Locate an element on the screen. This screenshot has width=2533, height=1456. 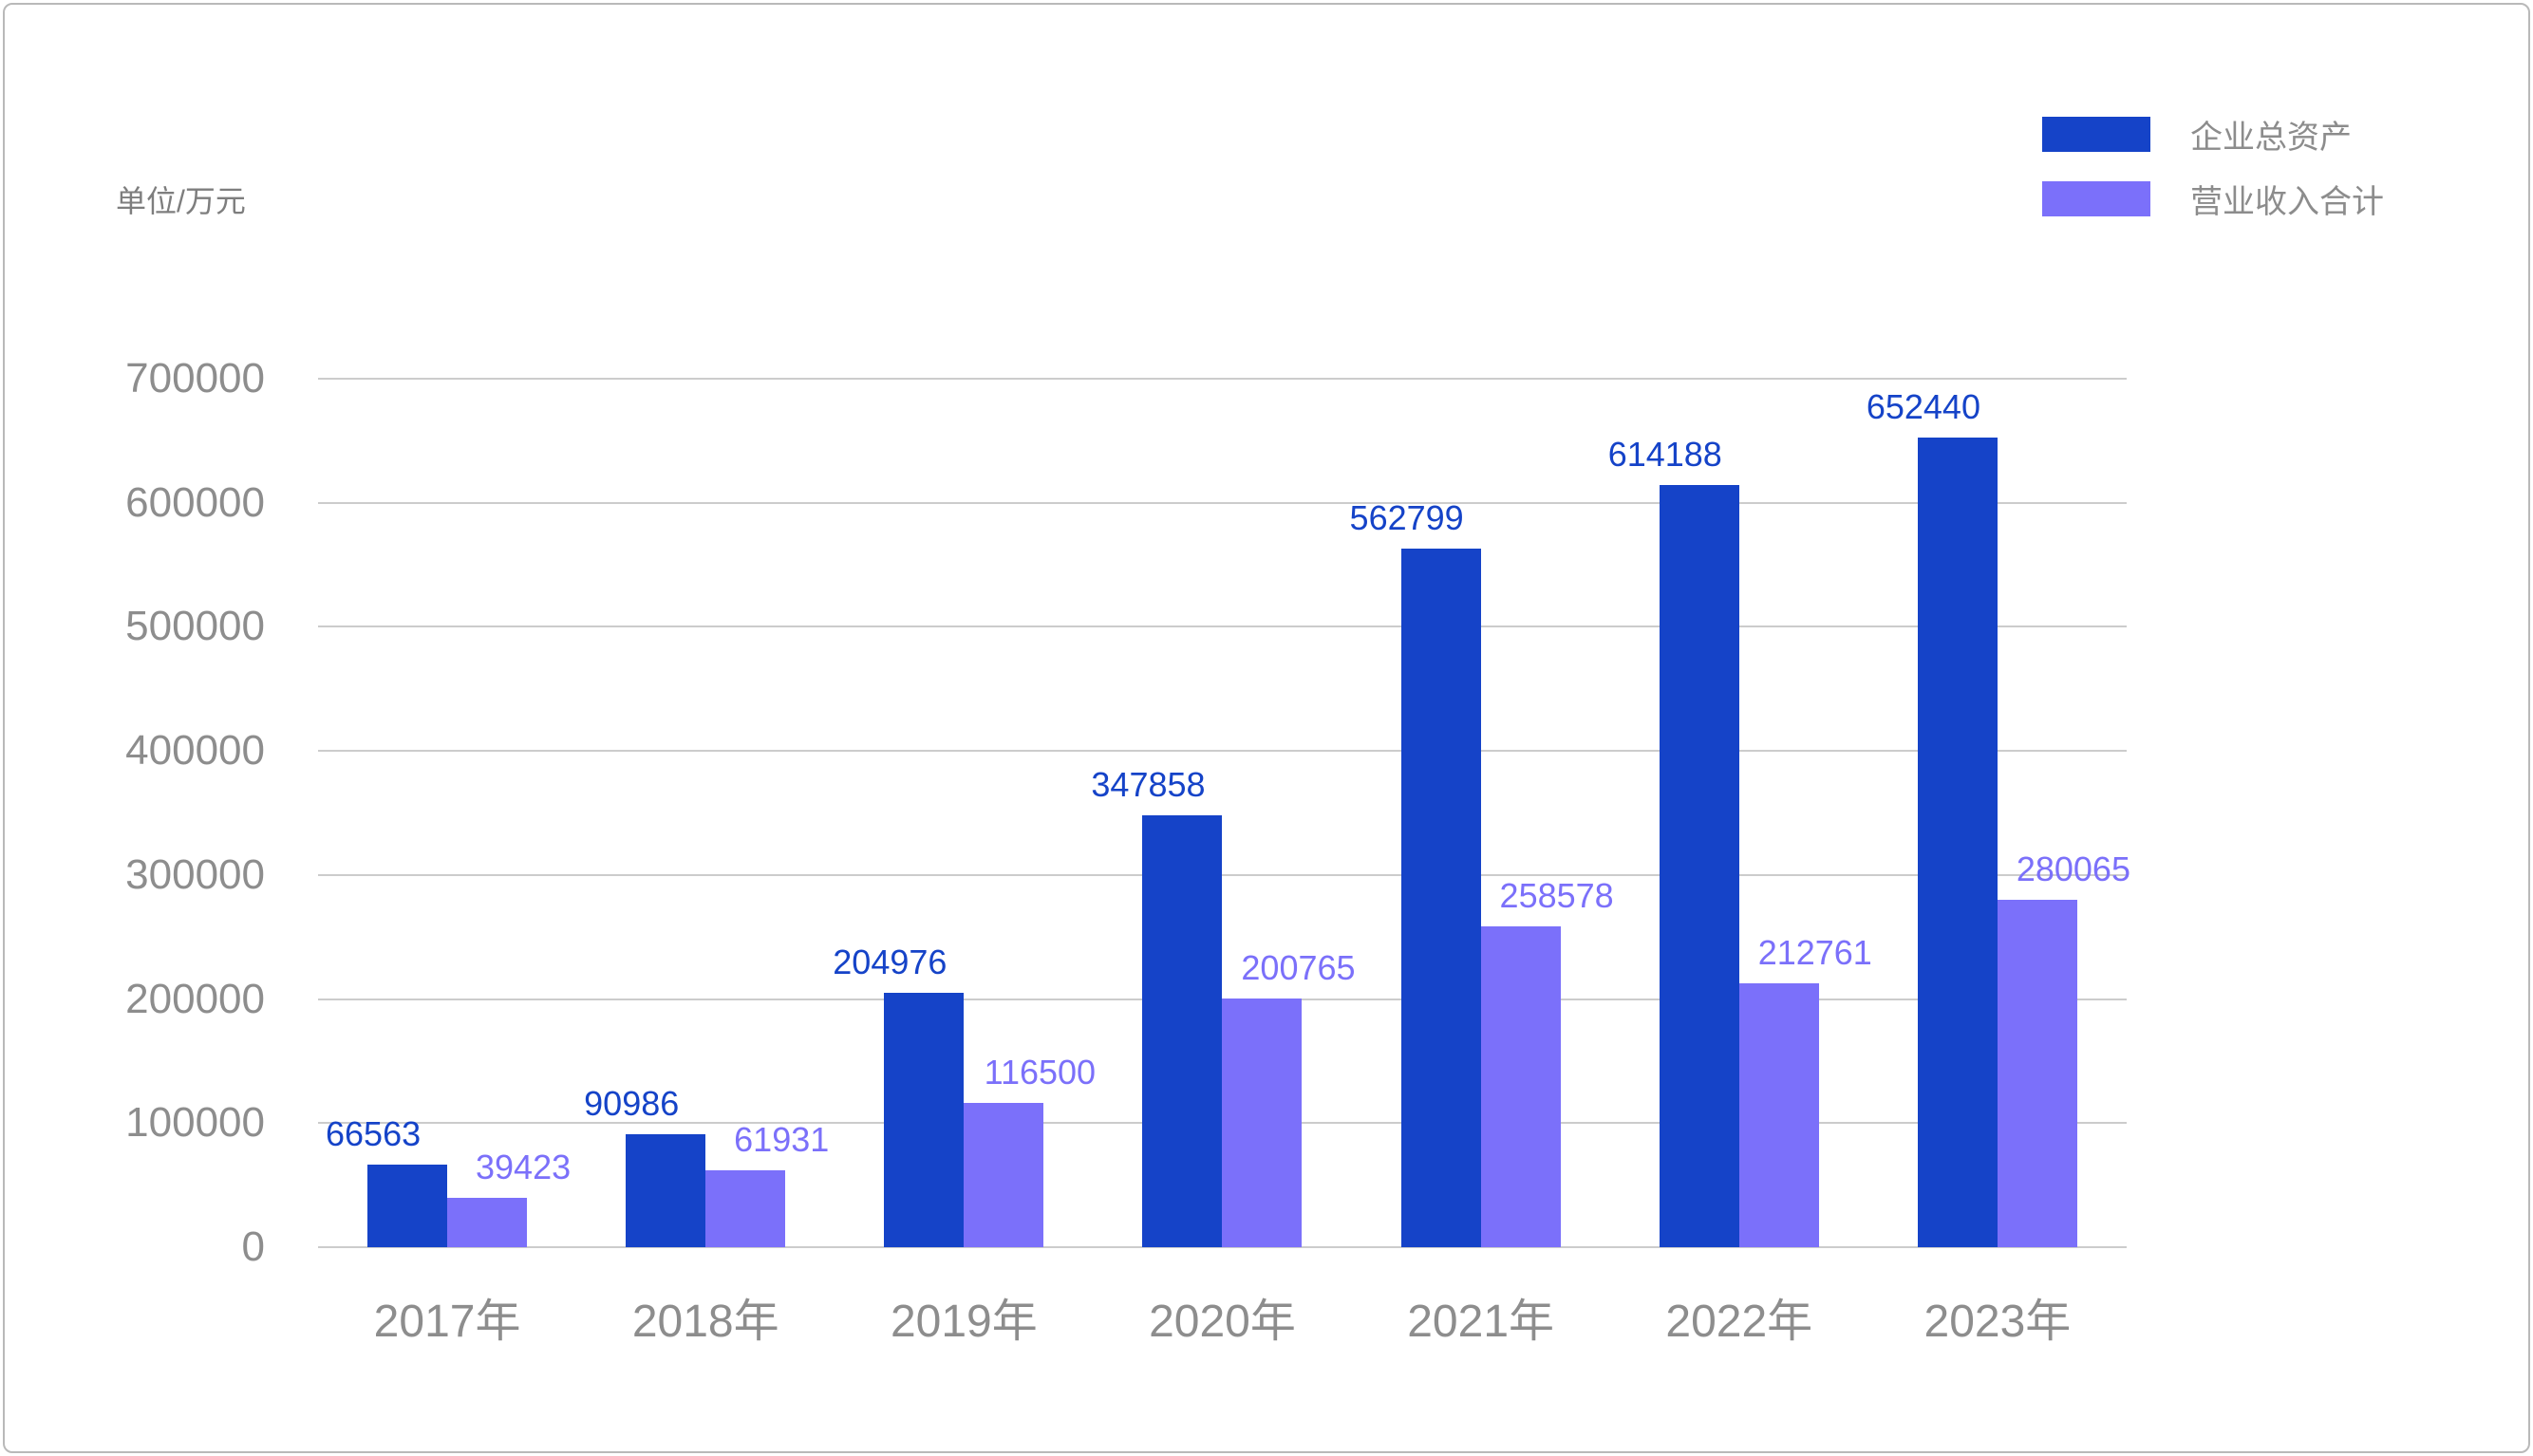
bar-value-label: 61931 is located at coordinates (782, 1140).